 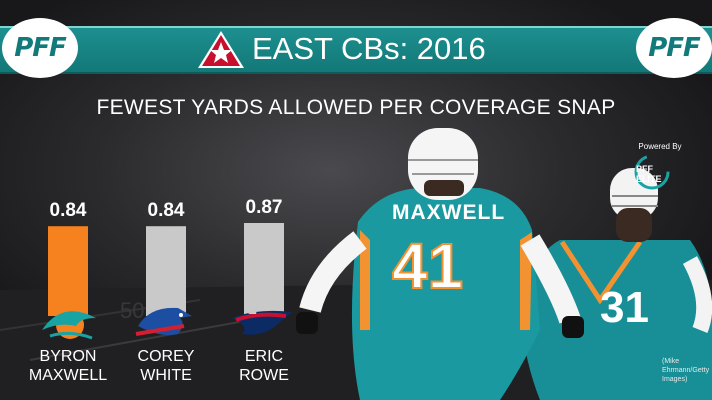 I want to click on title-banner, so click(x=356, y=50).